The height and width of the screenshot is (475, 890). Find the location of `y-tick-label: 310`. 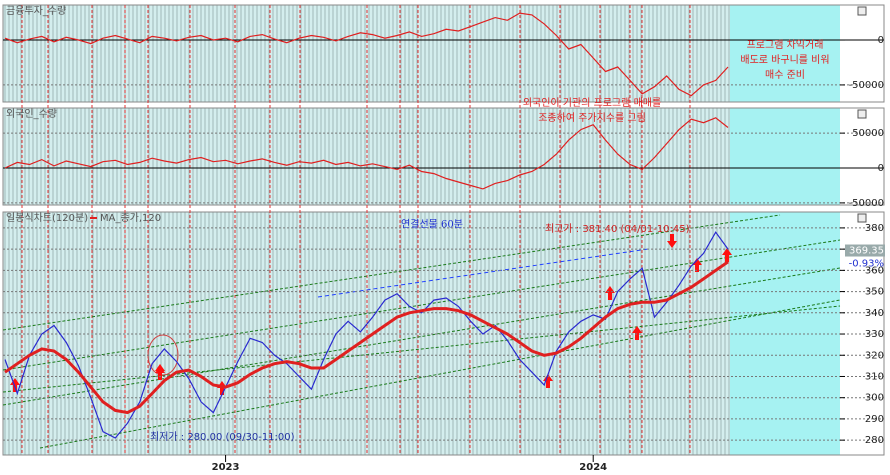

y-tick-label: 310 is located at coordinates (874, 376).